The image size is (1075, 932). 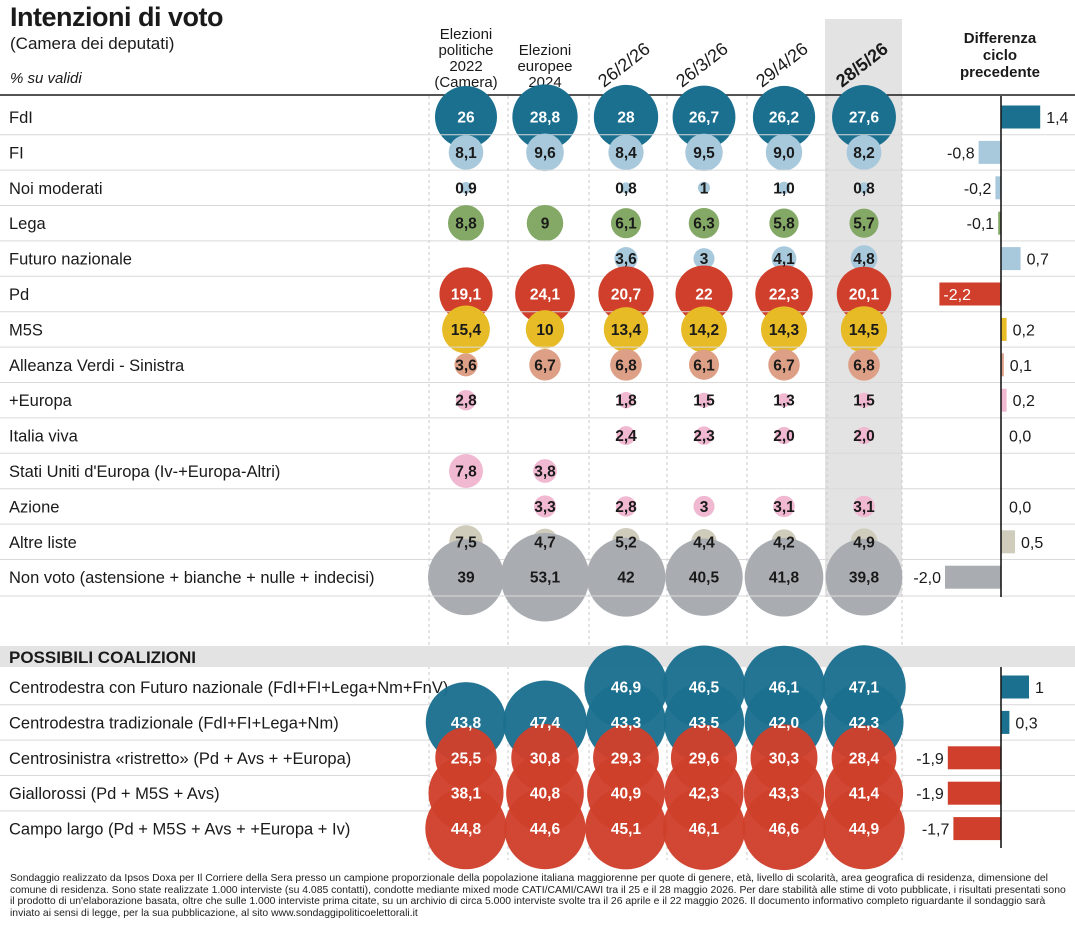 I want to click on data-label: 29,3, so click(x=626, y=758).